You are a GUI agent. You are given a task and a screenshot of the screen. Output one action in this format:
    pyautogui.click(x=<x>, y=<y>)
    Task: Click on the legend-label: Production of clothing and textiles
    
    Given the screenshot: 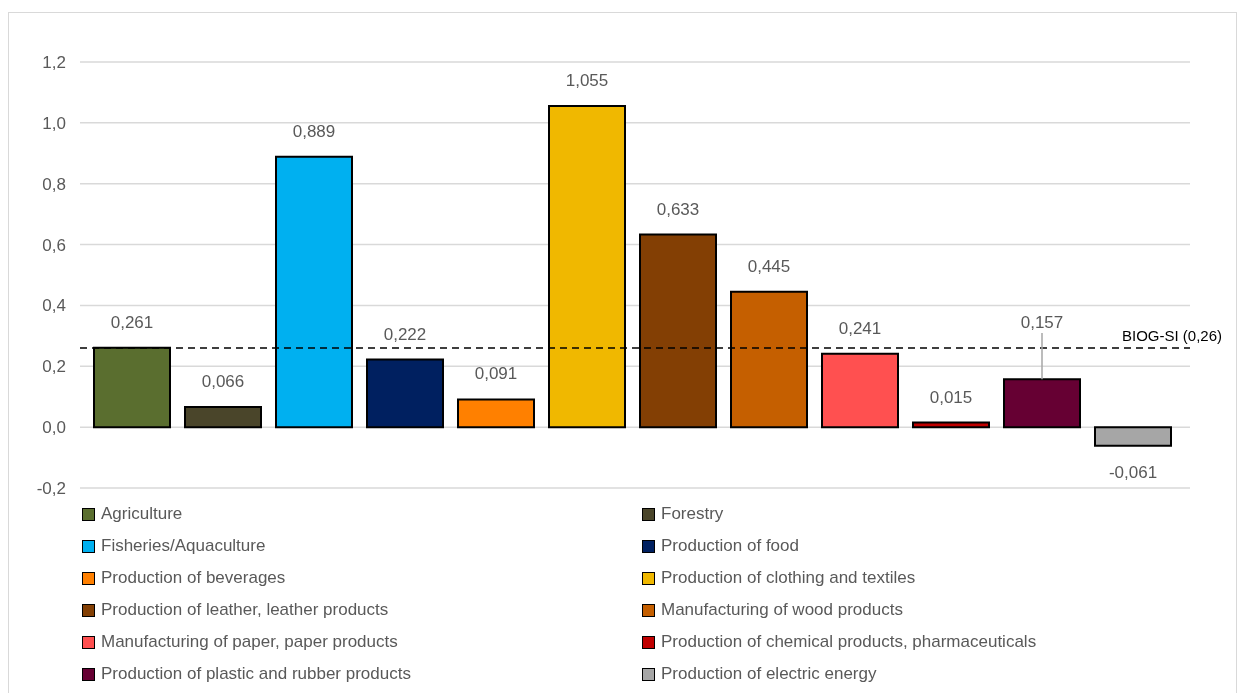 What is the action you would take?
    pyautogui.click(x=788, y=578)
    